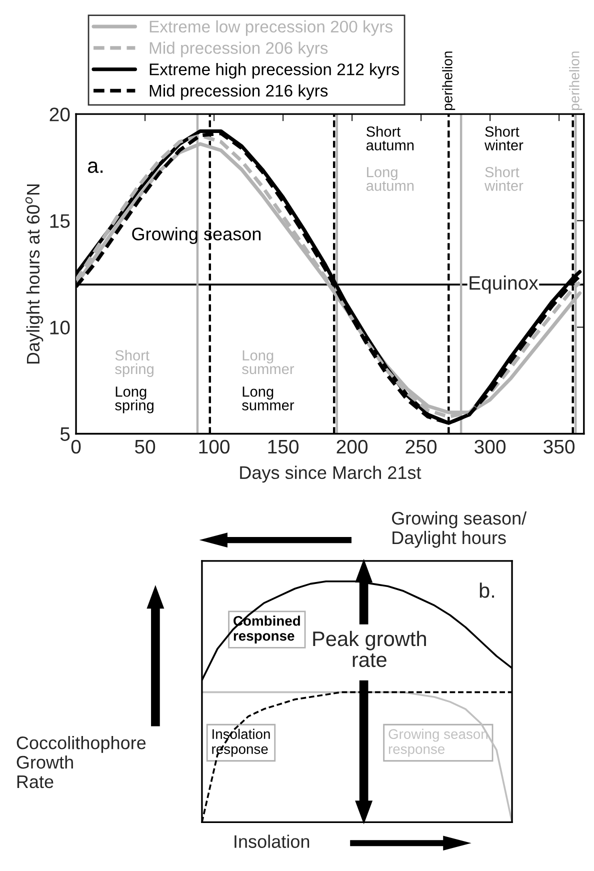 The height and width of the screenshot is (871, 594). I want to click on legend-label: Extreme low precession 200 kyrs, so click(271, 28).